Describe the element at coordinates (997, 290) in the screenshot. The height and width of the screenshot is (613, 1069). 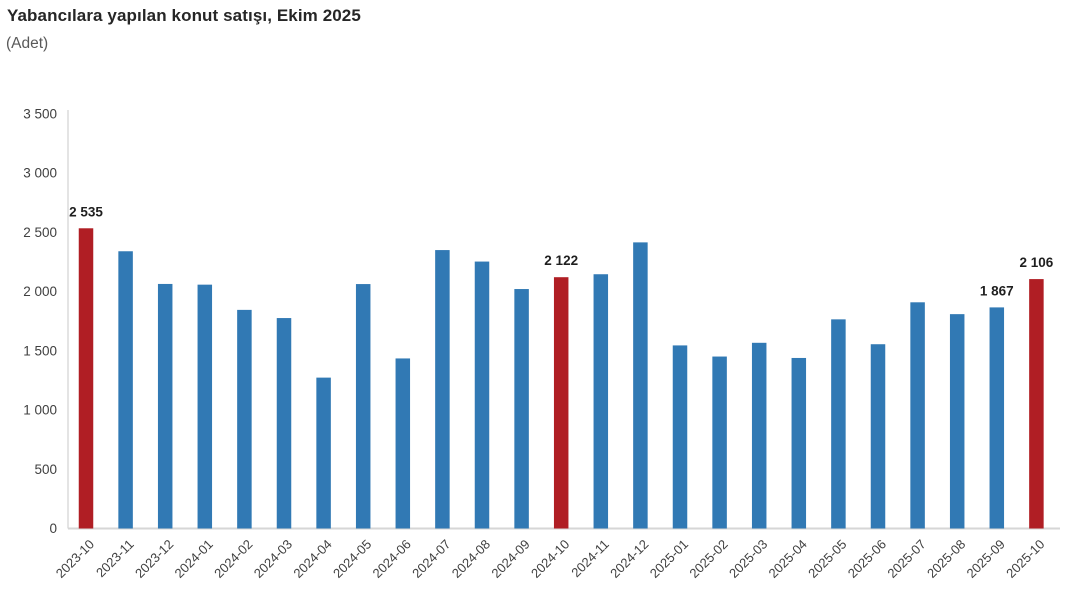
I see `point-label-2025-09: 1 867` at that location.